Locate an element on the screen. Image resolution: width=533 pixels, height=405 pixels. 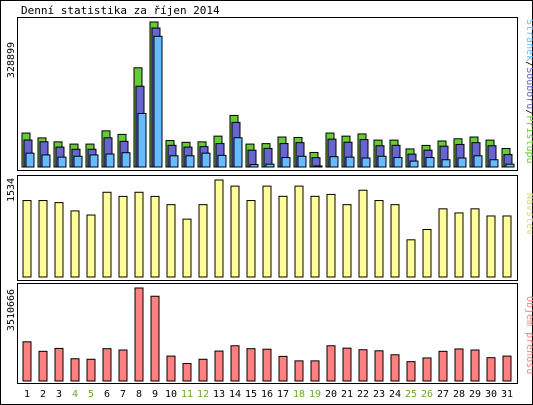
day-label: 16 is located at coordinates (267, 394).